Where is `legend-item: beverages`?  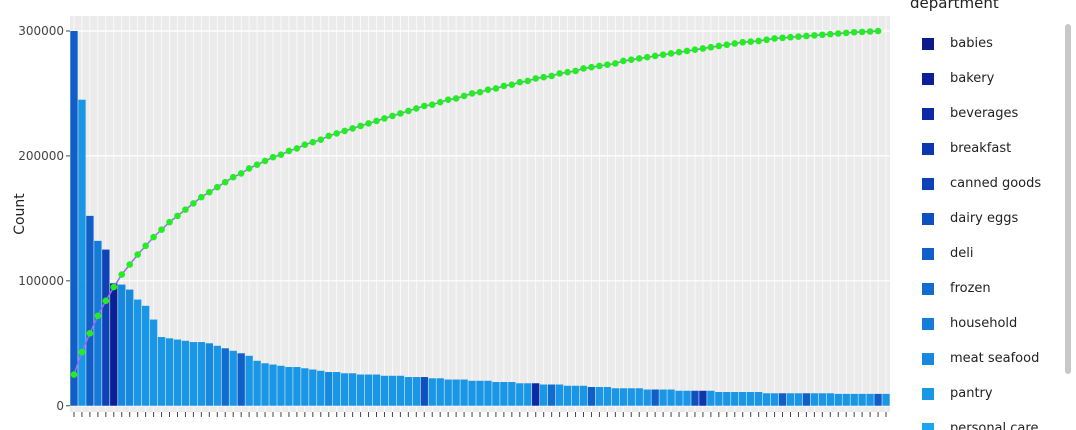
legend-item: beverages is located at coordinates (981, 113).